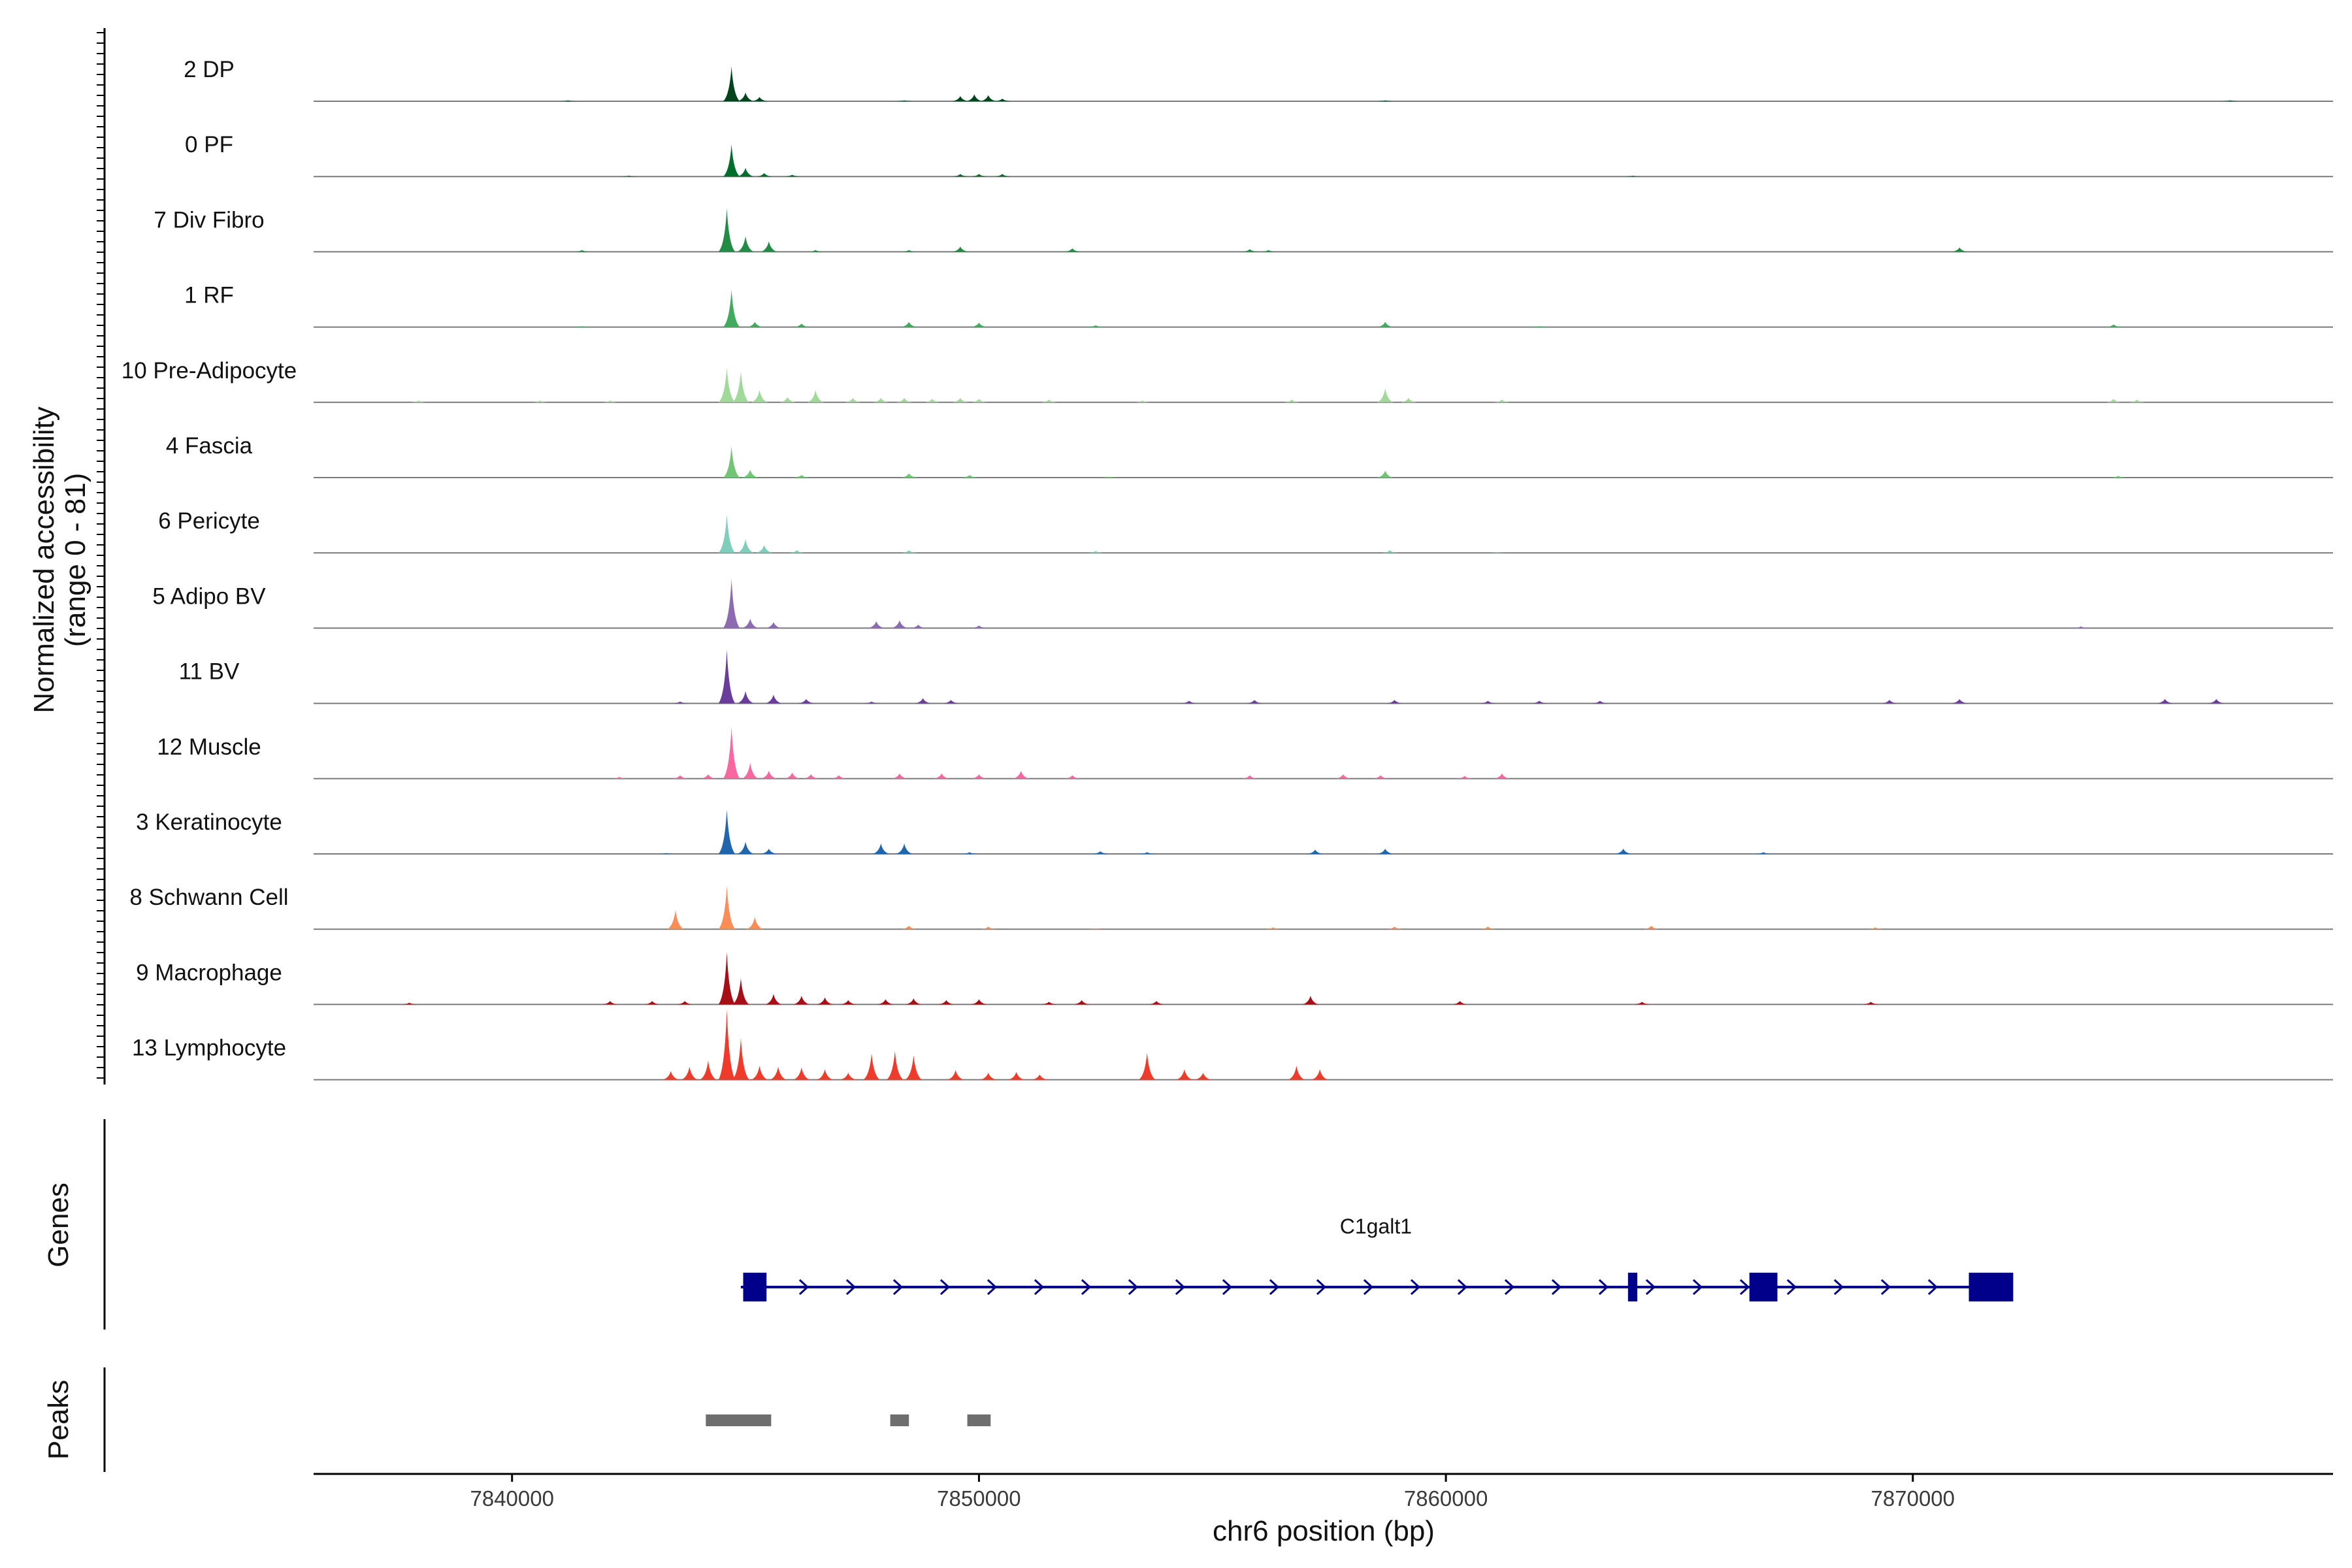 Image resolution: width=2352 pixels, height=1568 pixels. What do you see at coordinates (899, 1420) in the screenshot?
I see `peak-region` at bounding box center [899, 1420].